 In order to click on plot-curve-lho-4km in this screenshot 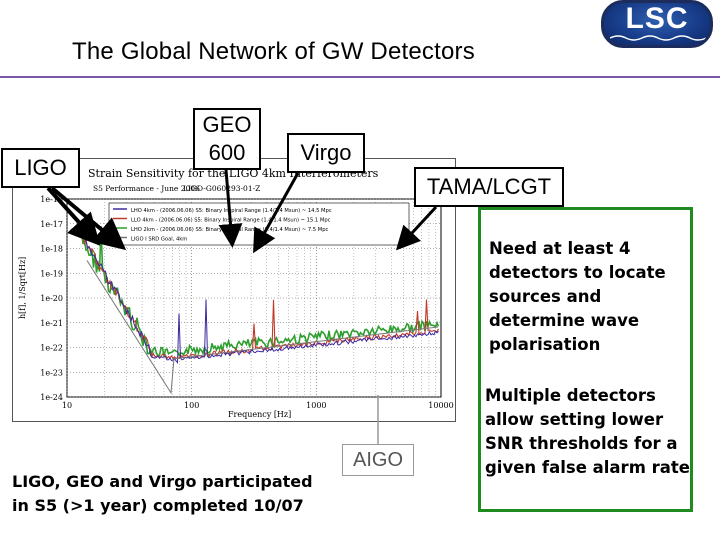, I will do `click(257, 295)`.